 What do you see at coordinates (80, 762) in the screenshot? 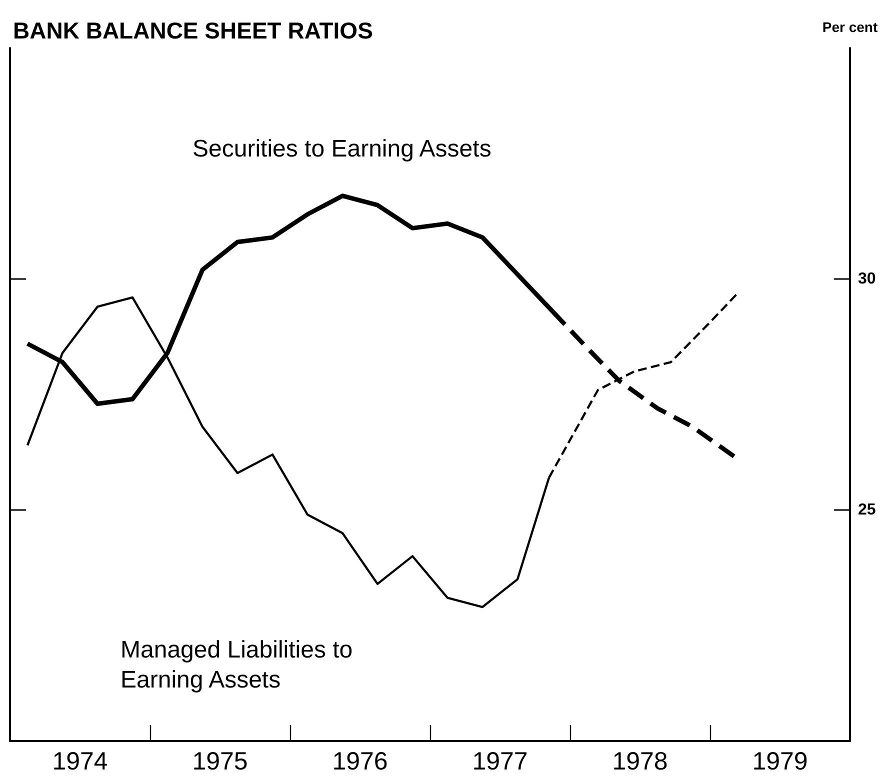
I see `x-tick-label: 1974` at bounding box center [80, 762].